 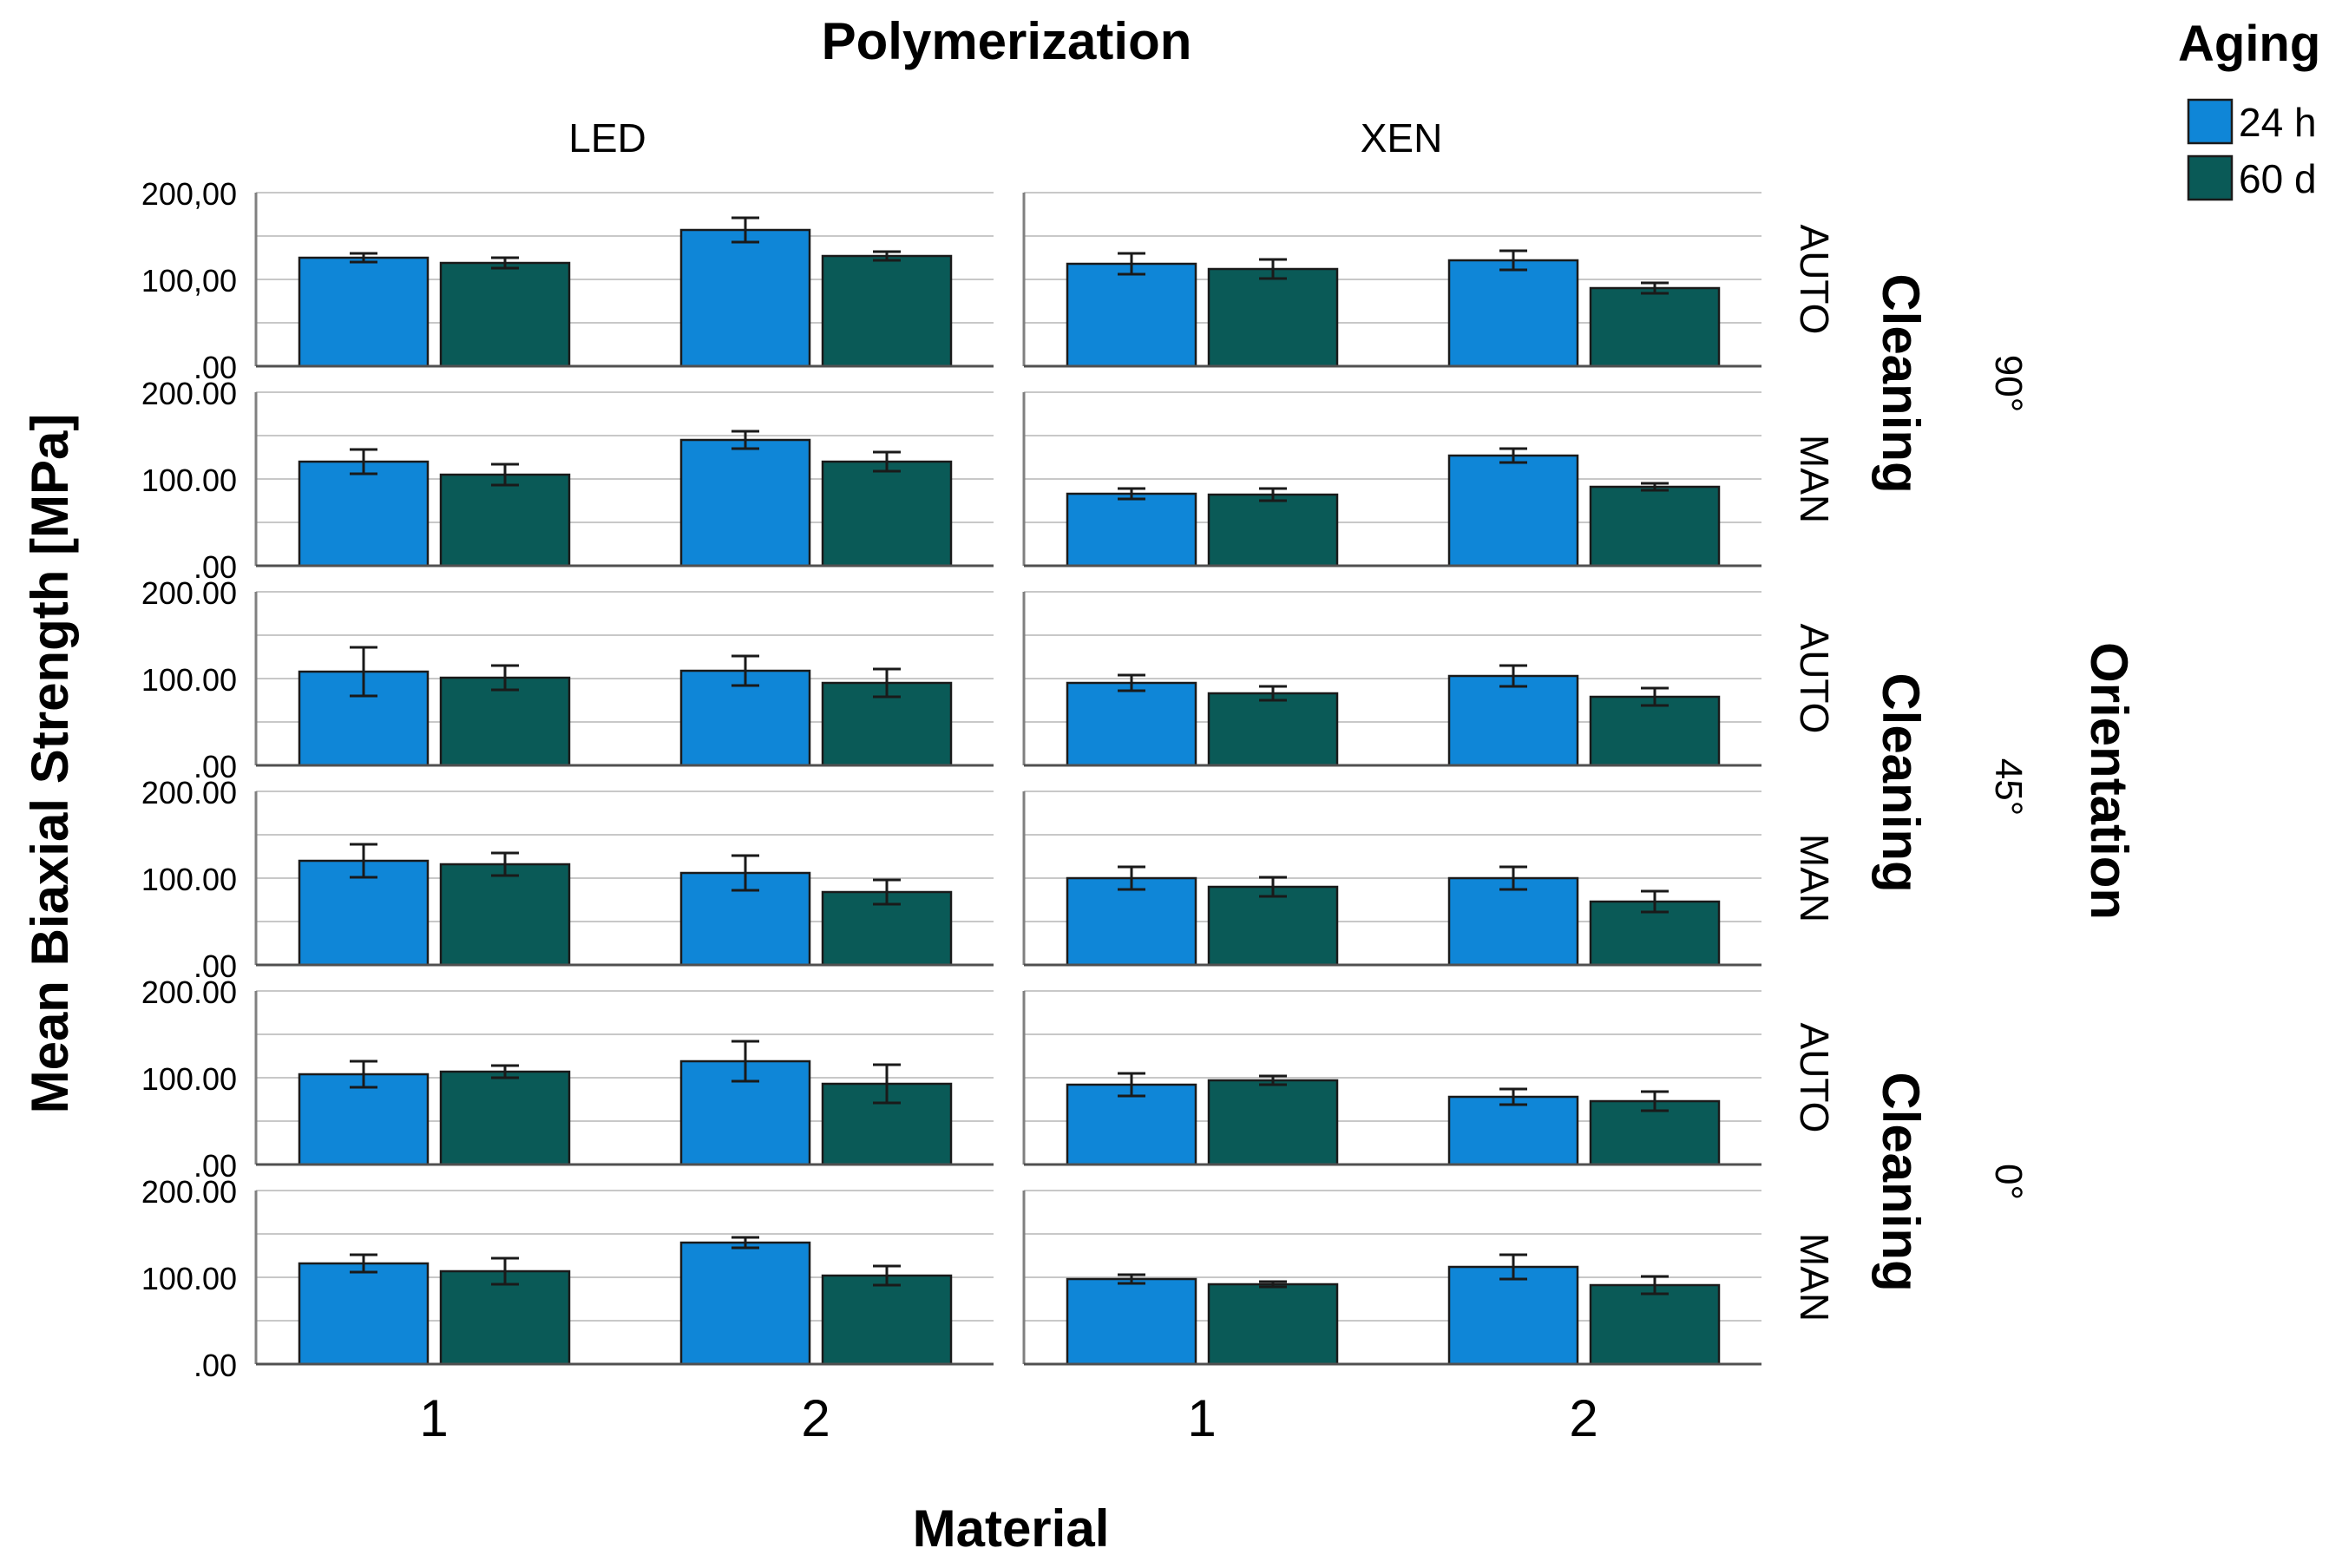 What do you see at coordinates (2278, 122) in the screenshot?
I see `legend-label-24h: 24 h` at bounding box center [2278, 122].